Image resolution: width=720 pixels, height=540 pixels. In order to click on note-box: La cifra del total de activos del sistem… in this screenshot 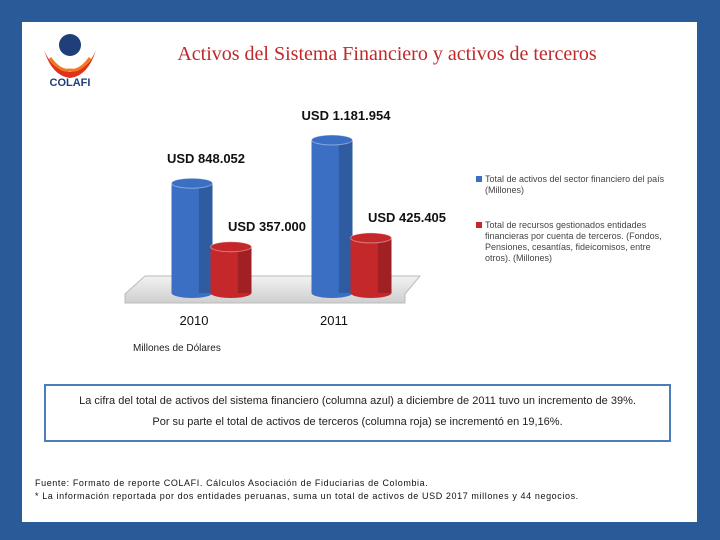, I will do `click(357, 413)`.